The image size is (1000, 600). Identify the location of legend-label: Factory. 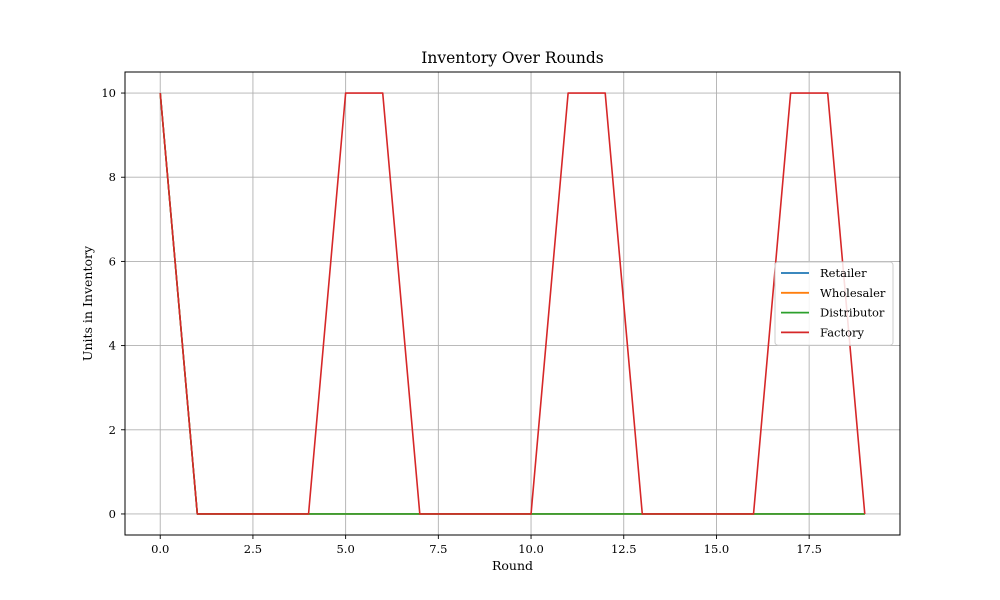
(842, 332).